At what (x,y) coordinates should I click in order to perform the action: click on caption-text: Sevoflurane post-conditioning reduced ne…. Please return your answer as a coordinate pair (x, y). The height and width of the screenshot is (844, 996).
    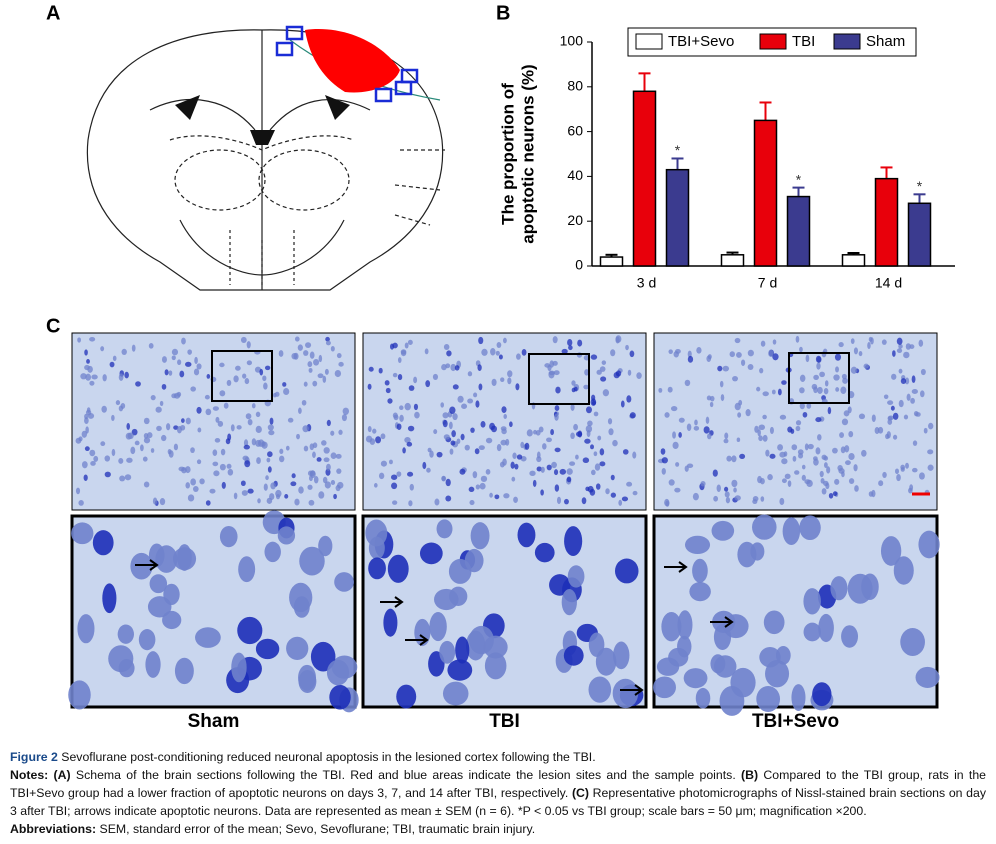
    Looking at the image, I should click on (328, 757).